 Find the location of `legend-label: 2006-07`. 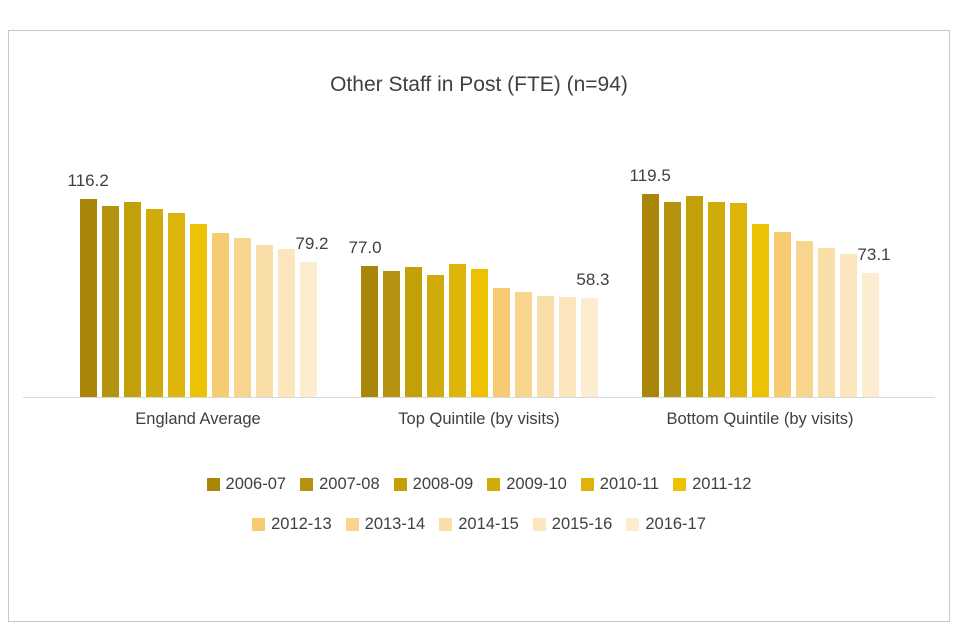

legend-label: 2006-07 is located at coordinates (256, 484).